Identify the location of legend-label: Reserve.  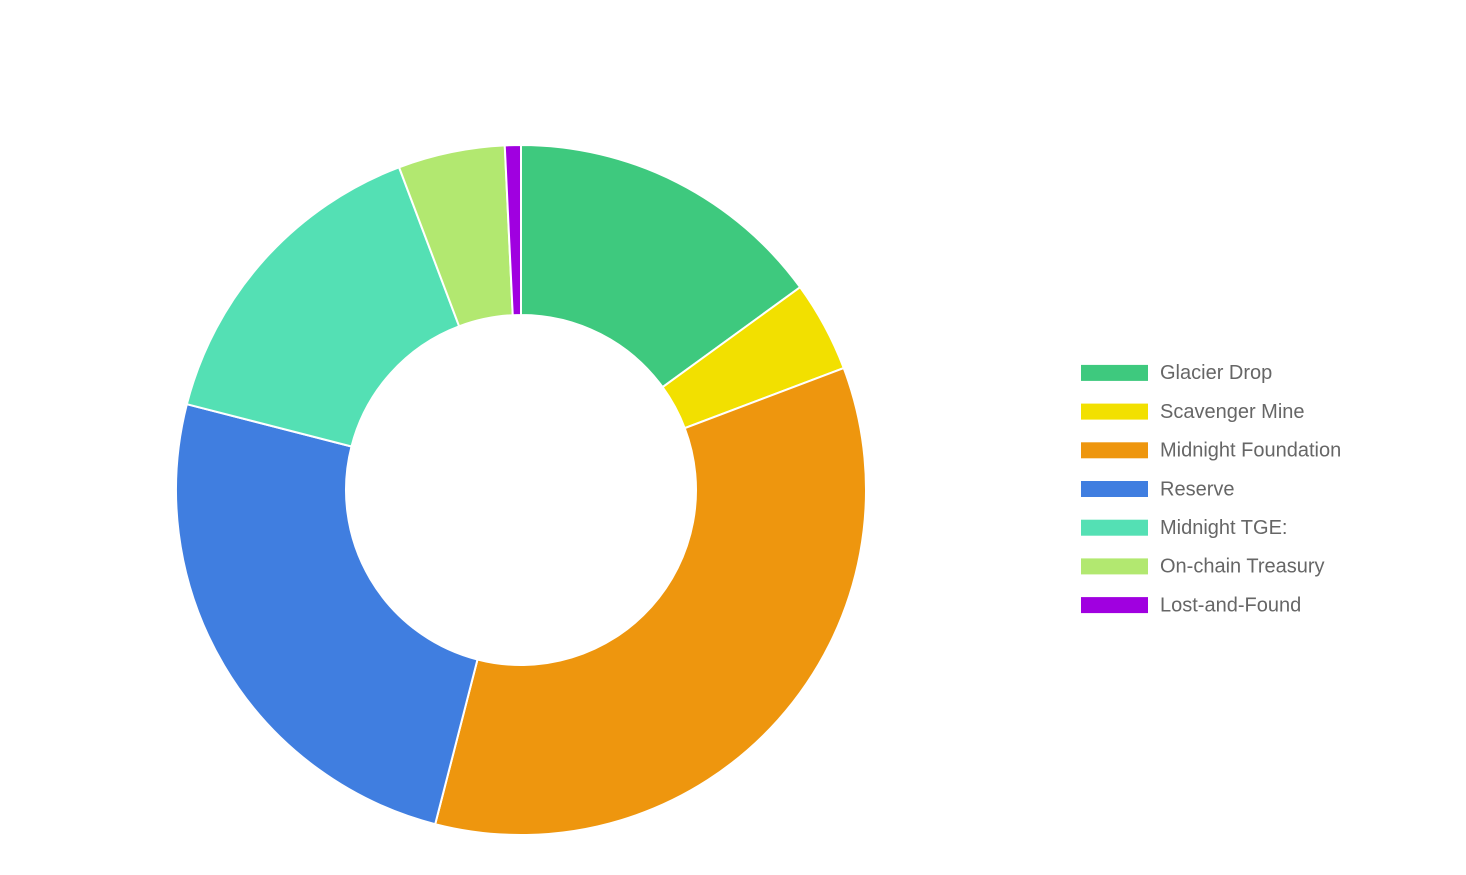
(1197, 489).